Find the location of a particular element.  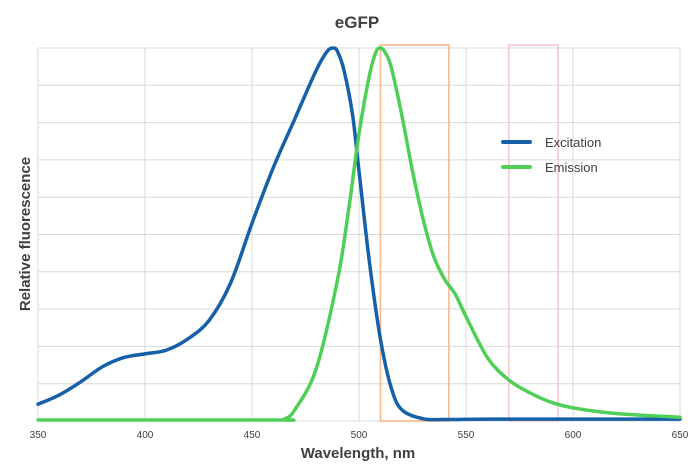

legend-item-emission: Emission is located at coordinates (549, 167).